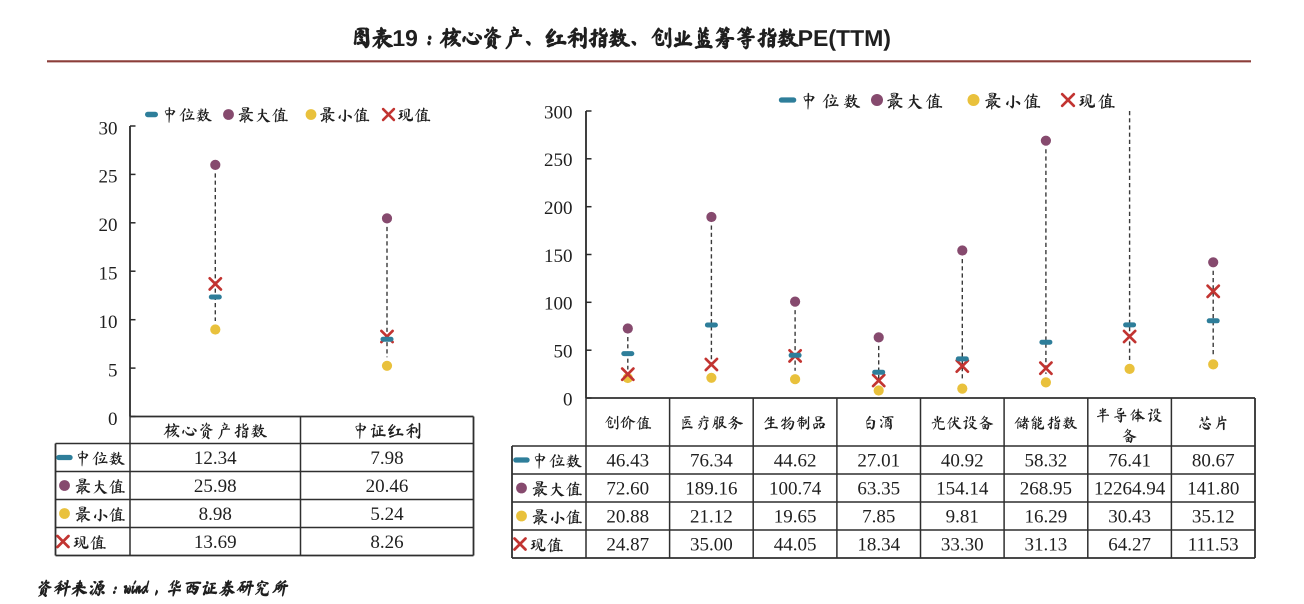 This screenshot has width=1304, height=604. What do you see at coordinates (1129, 461) in the screenshot?
I see `svg-text: 76.41` at bounding box center [1129, 461].